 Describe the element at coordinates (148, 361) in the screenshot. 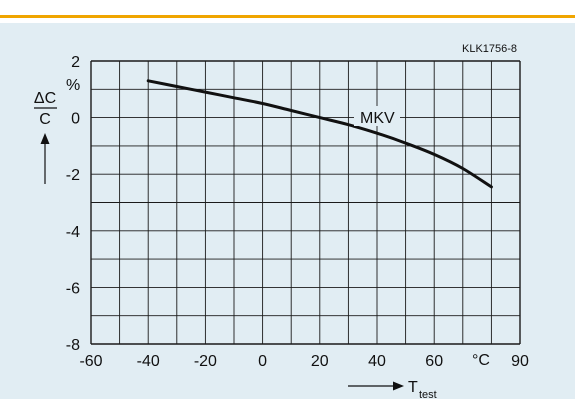

I see `x-tick-label: -40` at that location.